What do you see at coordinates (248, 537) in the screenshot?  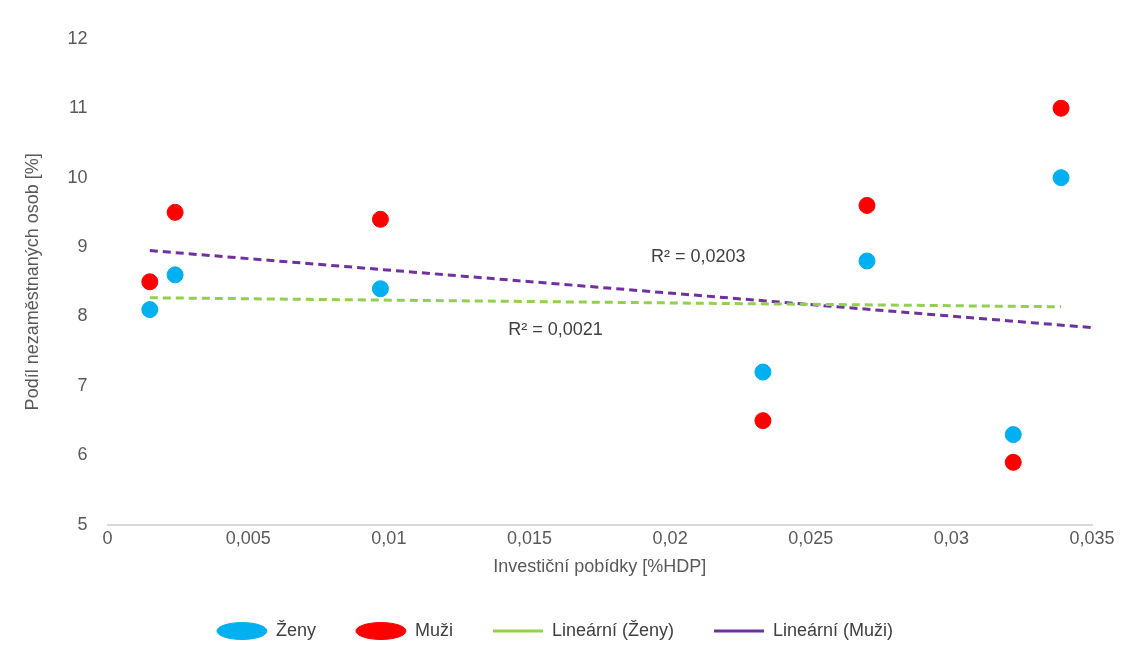 I see `x-tick-label: 0,005` at bounding box center [248, 537].